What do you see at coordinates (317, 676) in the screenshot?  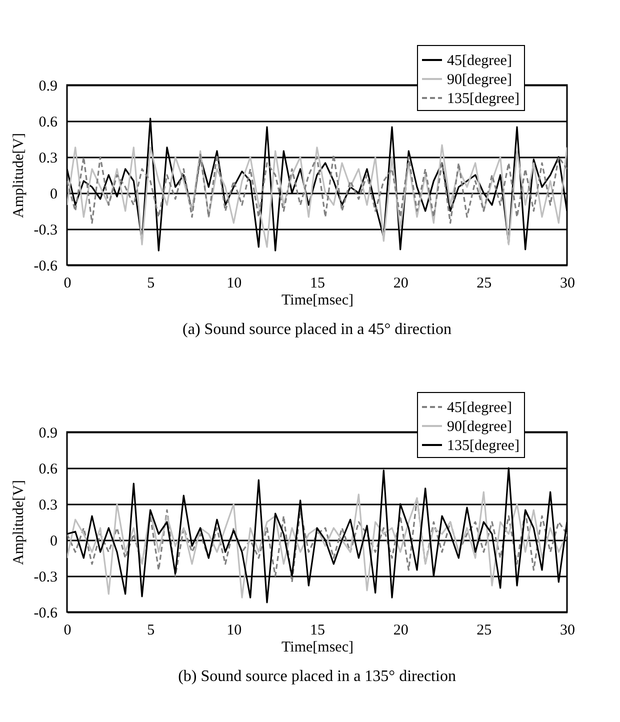 I see `text: (b) Sound source placed in a 135° direction` at bounding box center [317, 676].